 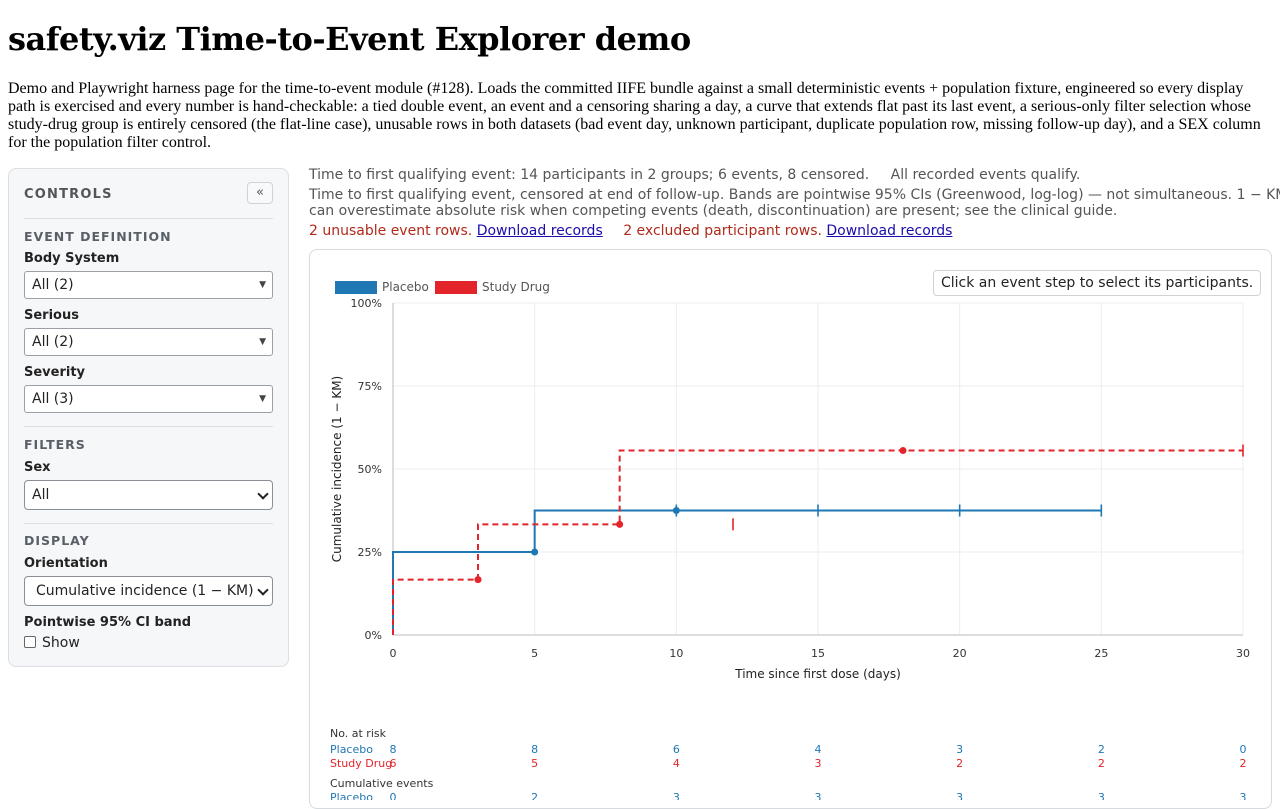 I want to click on legend-swatch-study-drug, so click(x=456, y=287).